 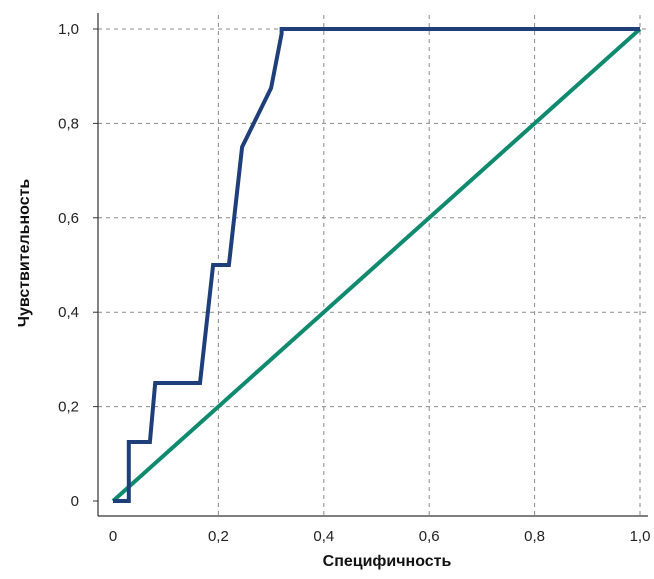 I want to click on y-tick-label: 0,2, so click(x=68, y=407).